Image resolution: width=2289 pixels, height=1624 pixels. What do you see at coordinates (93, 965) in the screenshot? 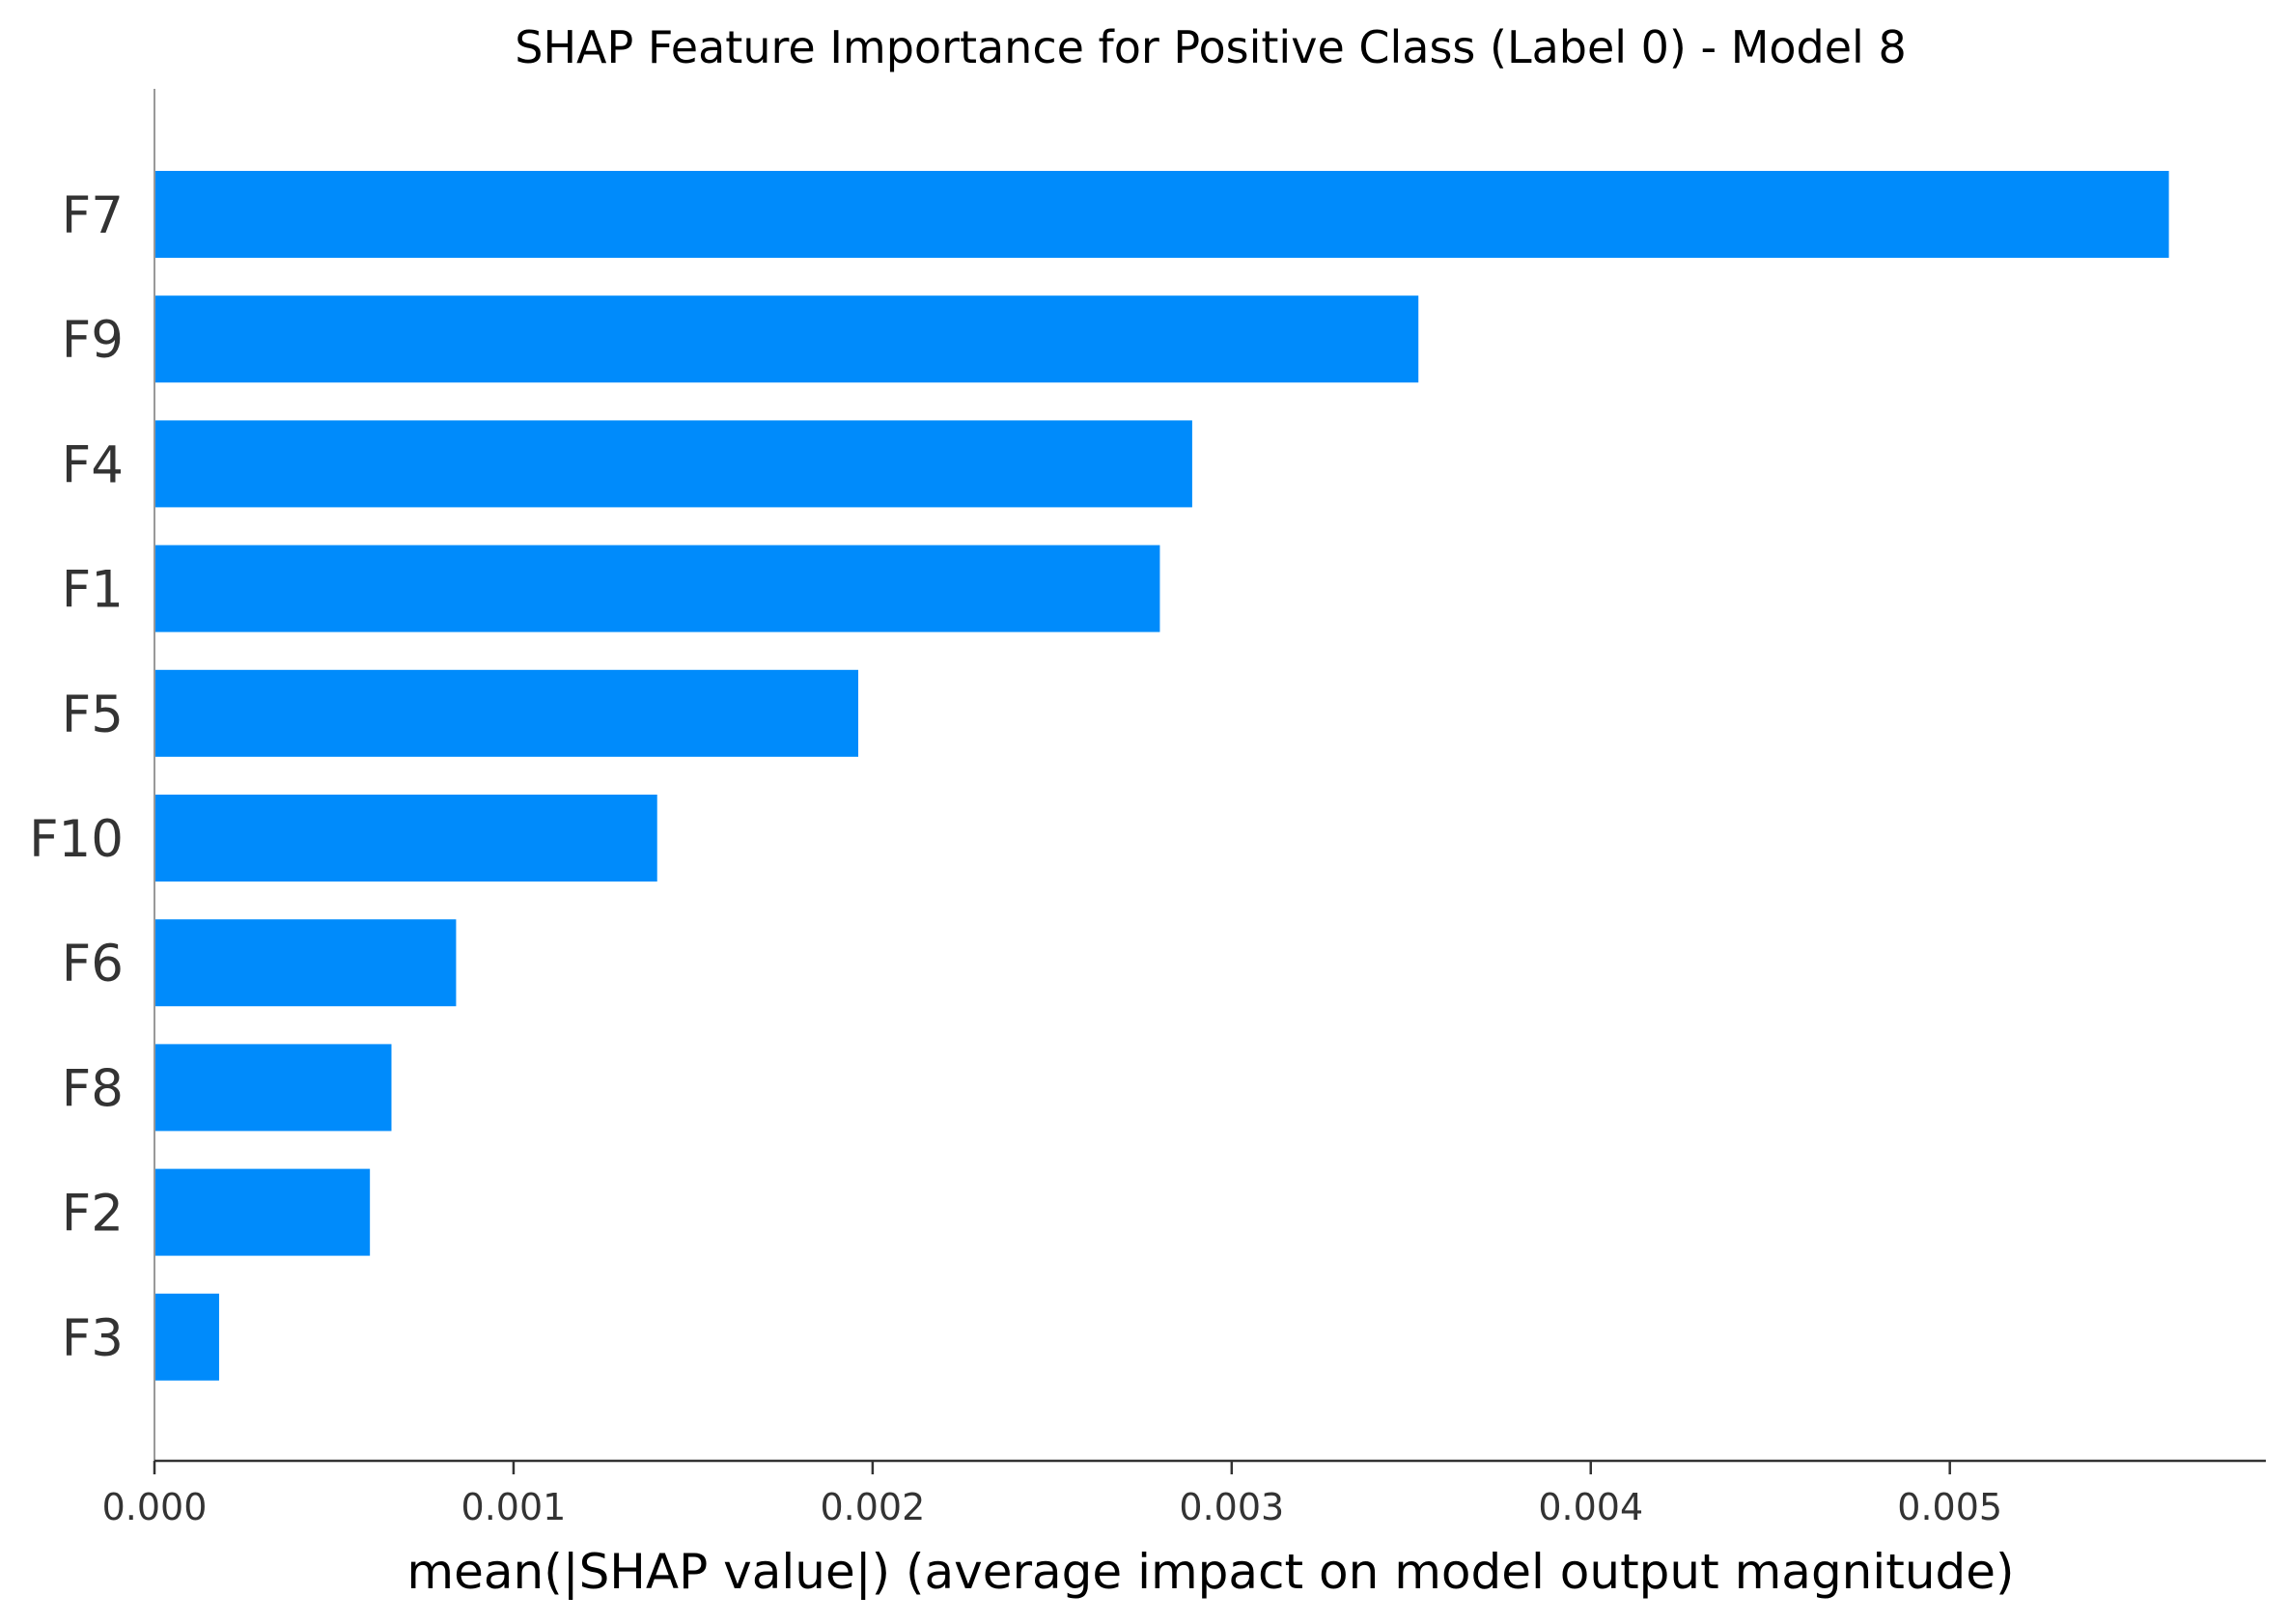
I see `y-tick-label-f6: F6` at bounding box center [93, 965].